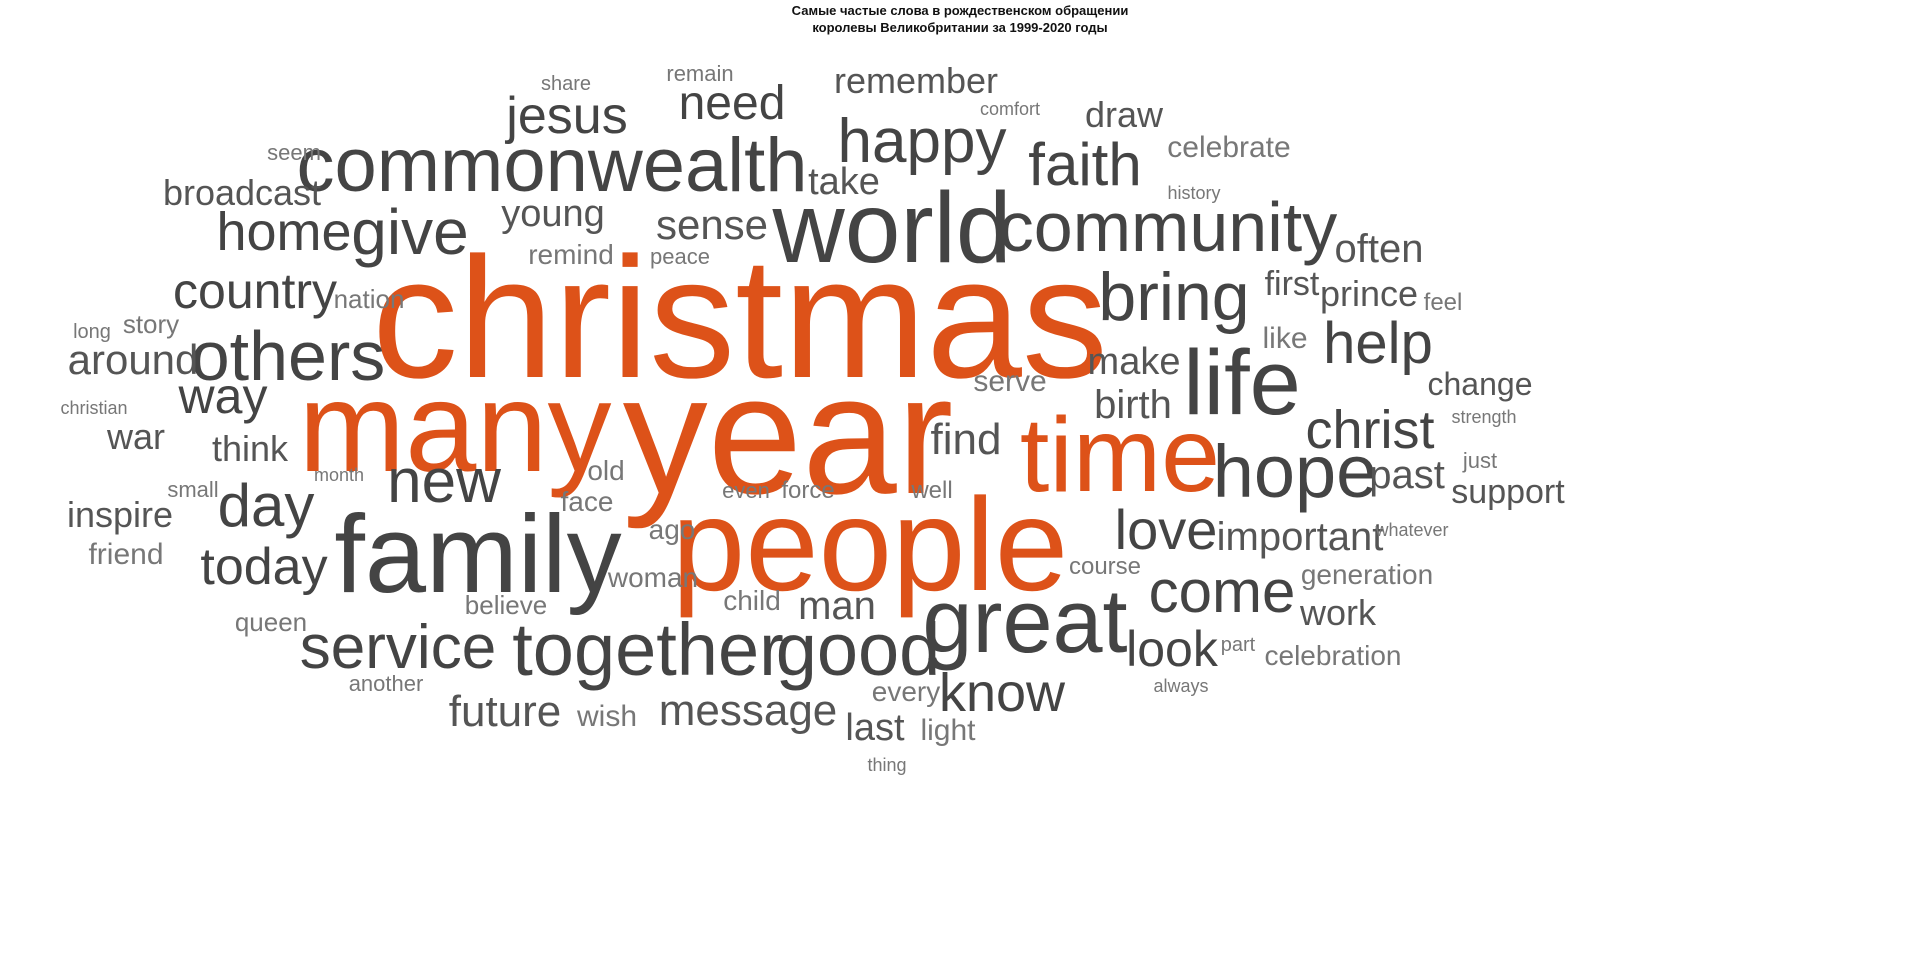 The height and width of the screenshot is (963, 1920). Describe the element at coordinates (398, 647) in the screenshot. I see `word-service: service` at that location.